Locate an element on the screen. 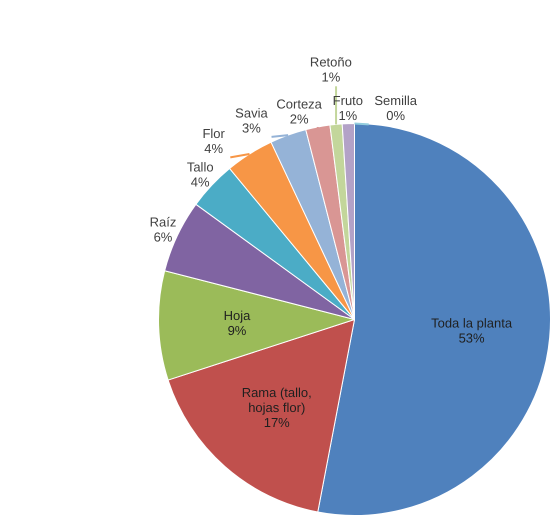 Image resolution: width=556 pixels, height=521 pixels. data-label: 6% is located at coordinates (163, 236).